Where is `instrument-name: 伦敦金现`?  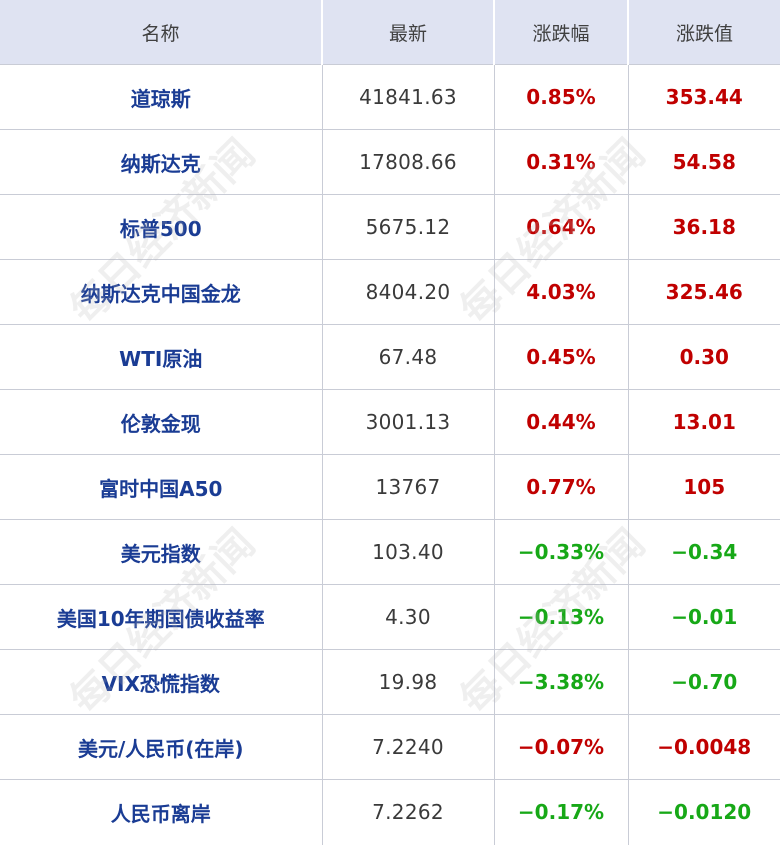
instrument-name: 伦敦金现 is located at coordinates (161, 422).